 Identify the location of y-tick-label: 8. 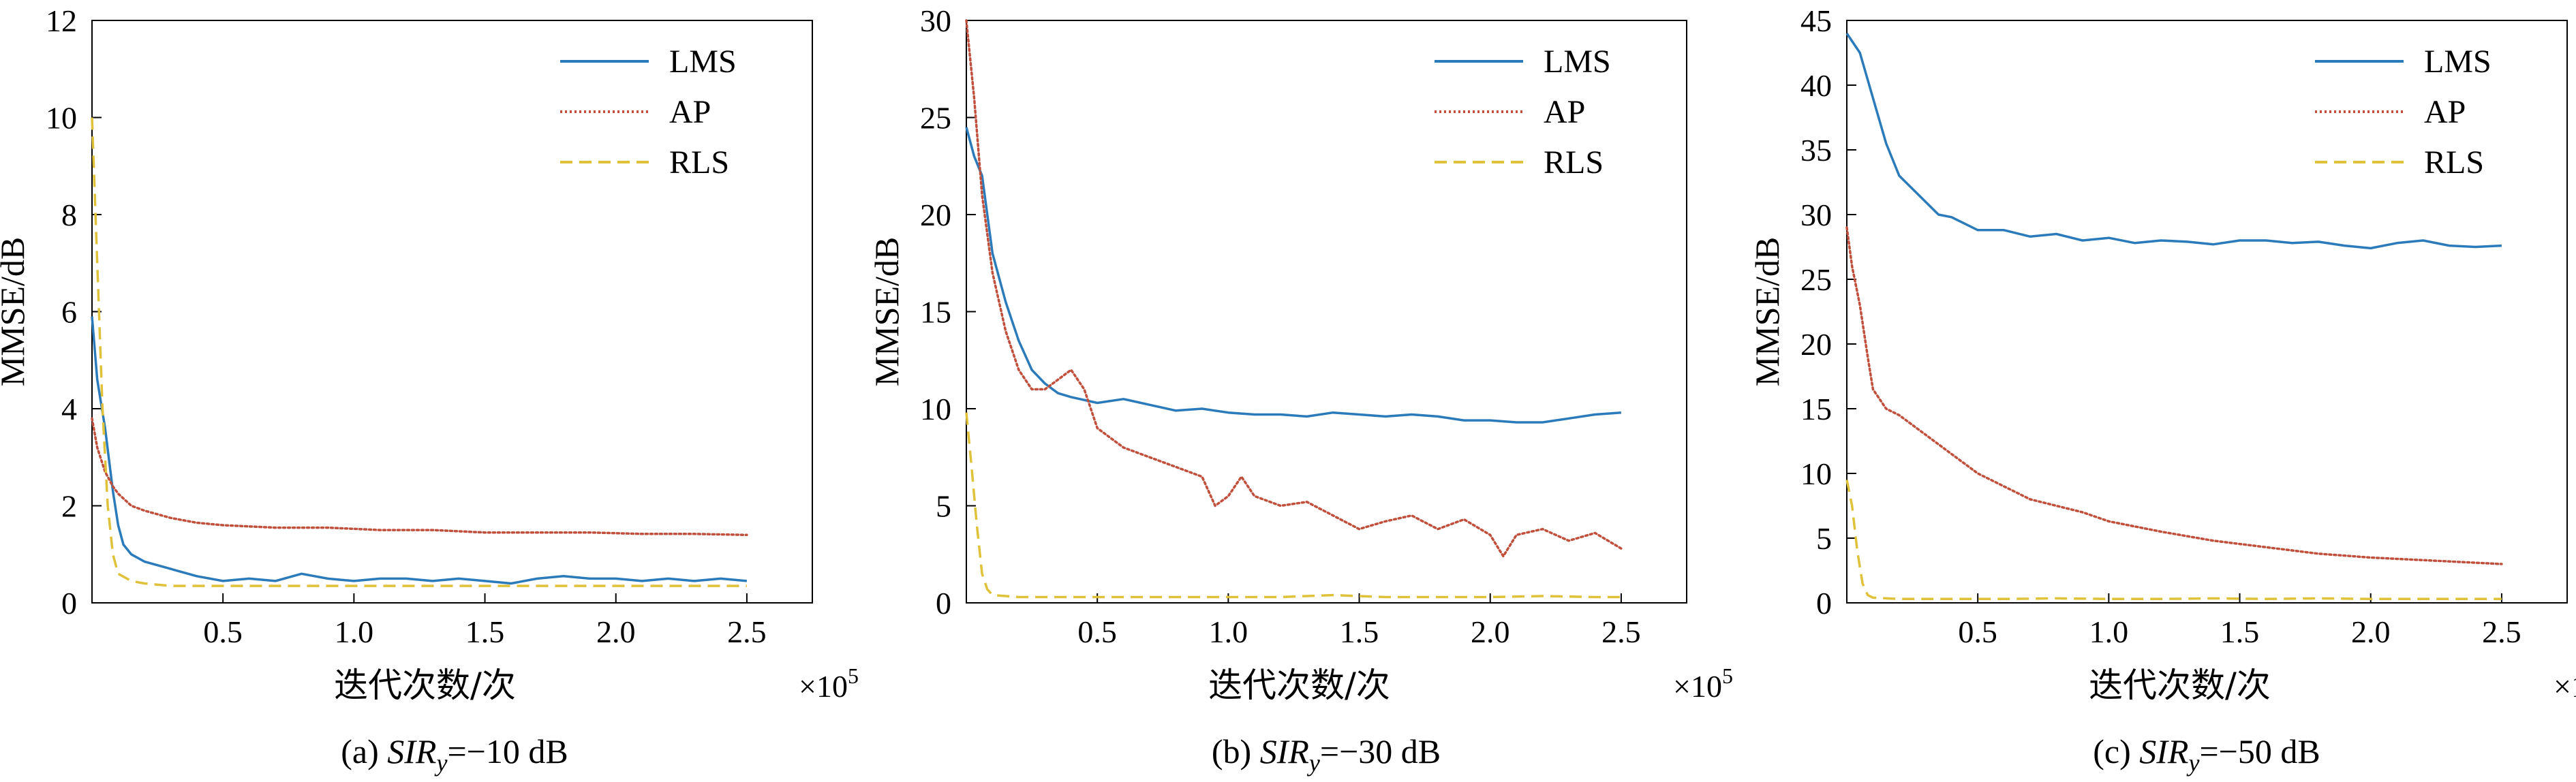
(69, 215).